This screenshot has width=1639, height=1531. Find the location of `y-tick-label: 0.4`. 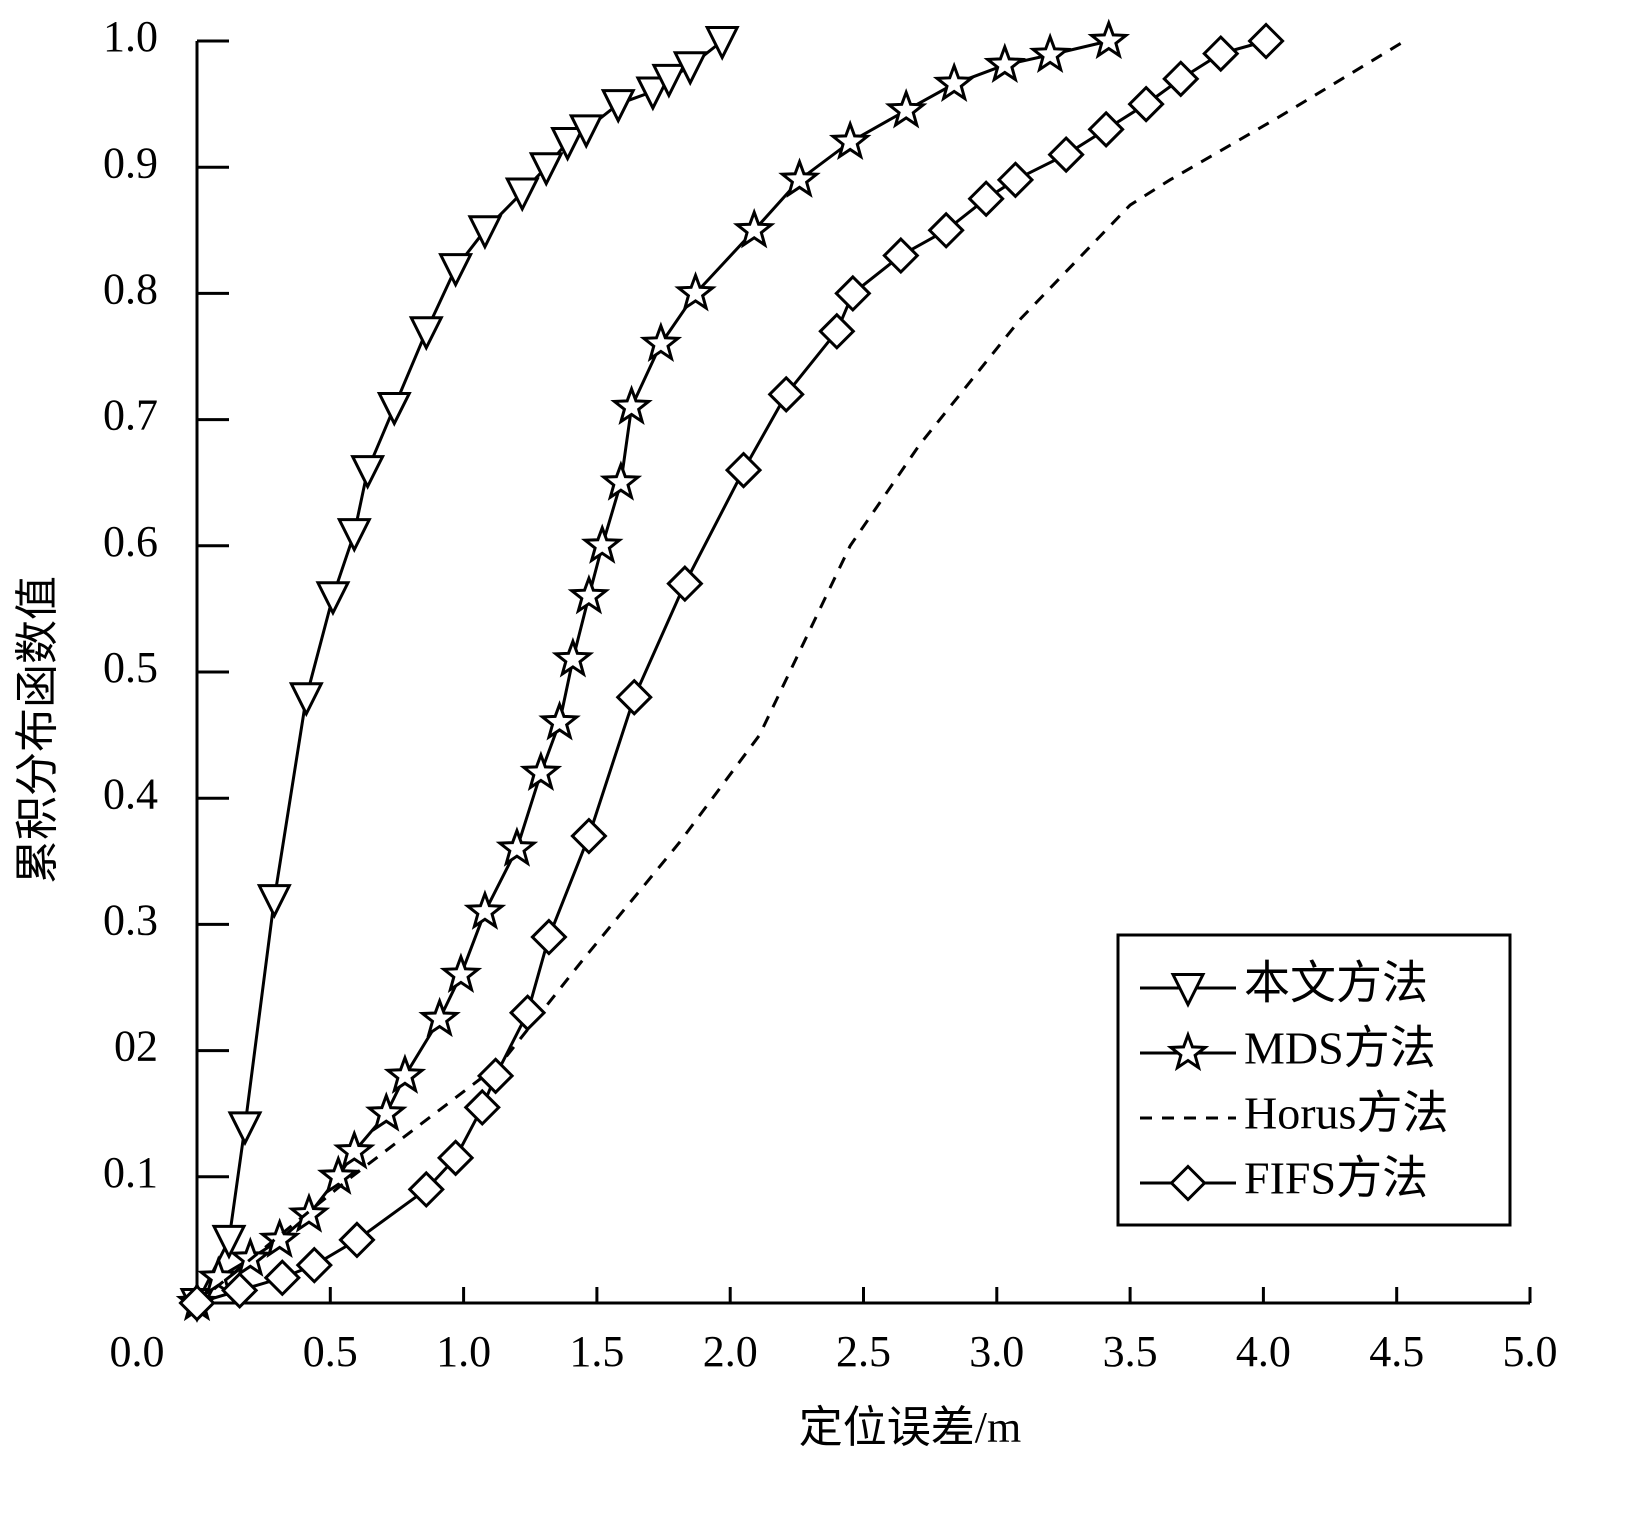

y-tick-label: 0.4 is located at coordinates (130, 793).